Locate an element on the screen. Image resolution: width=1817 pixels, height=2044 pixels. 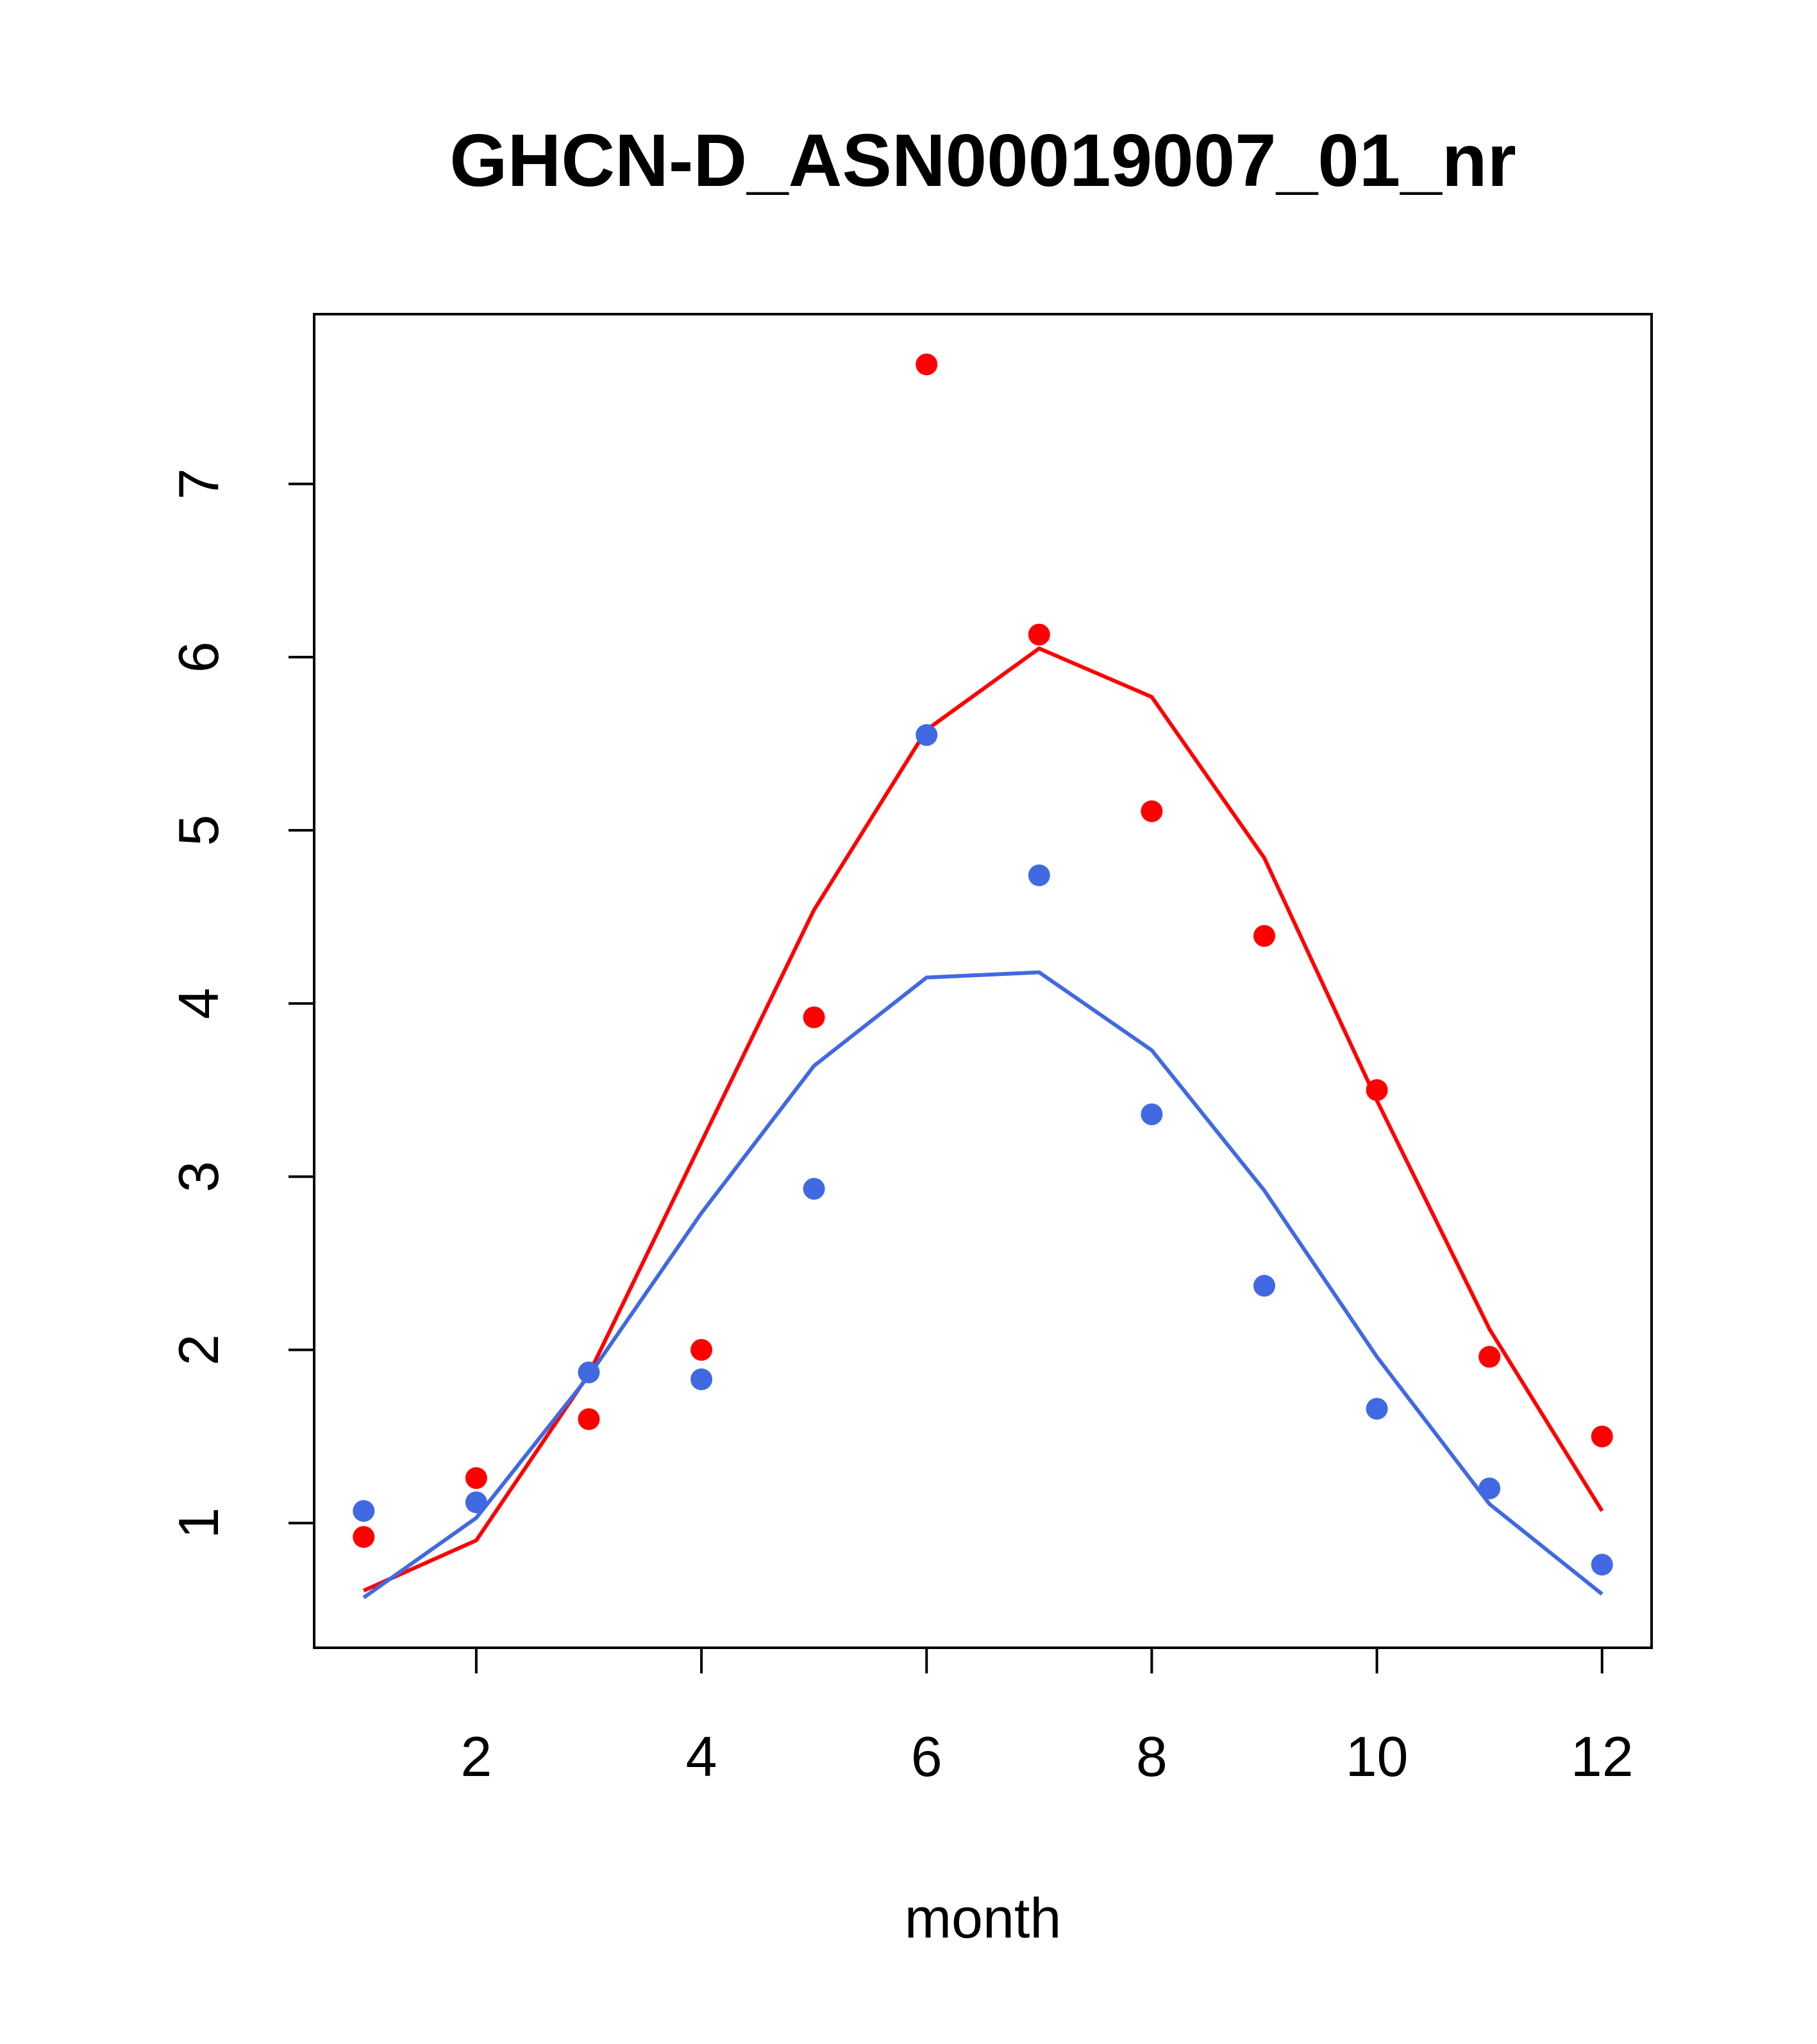
x-axis: 2 4 6 8 10 12 is located at coordinates (1047, 1717).